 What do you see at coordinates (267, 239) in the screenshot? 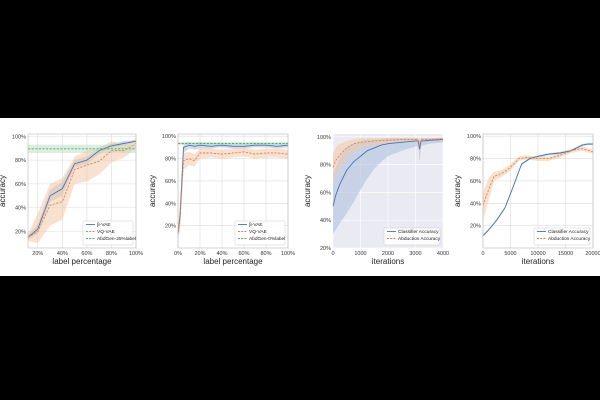
I see `legend-label: AbdGen-0%label` at bounding box center [267, 239].